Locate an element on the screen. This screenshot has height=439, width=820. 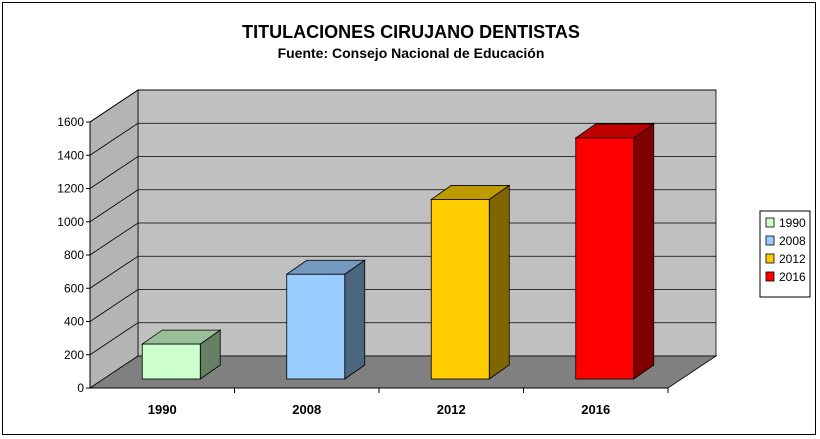
bar-1990 is located at coordinates (181, 354).